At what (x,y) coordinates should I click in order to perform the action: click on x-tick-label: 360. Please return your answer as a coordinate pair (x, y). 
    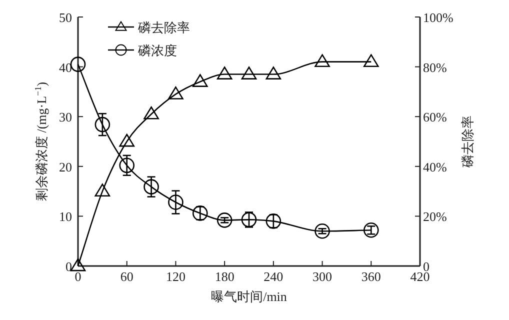
    Looking at the image, I should click on (371, 276).